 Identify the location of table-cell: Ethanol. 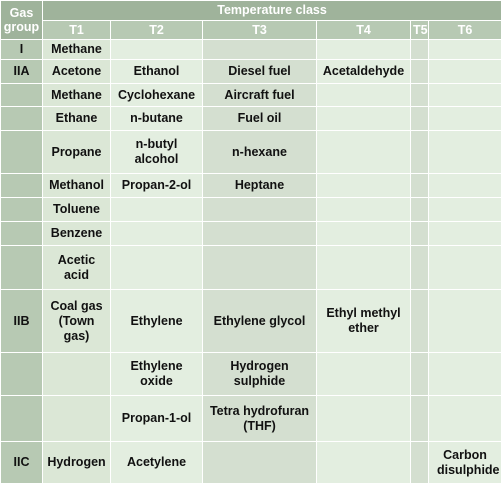
(156, 71).